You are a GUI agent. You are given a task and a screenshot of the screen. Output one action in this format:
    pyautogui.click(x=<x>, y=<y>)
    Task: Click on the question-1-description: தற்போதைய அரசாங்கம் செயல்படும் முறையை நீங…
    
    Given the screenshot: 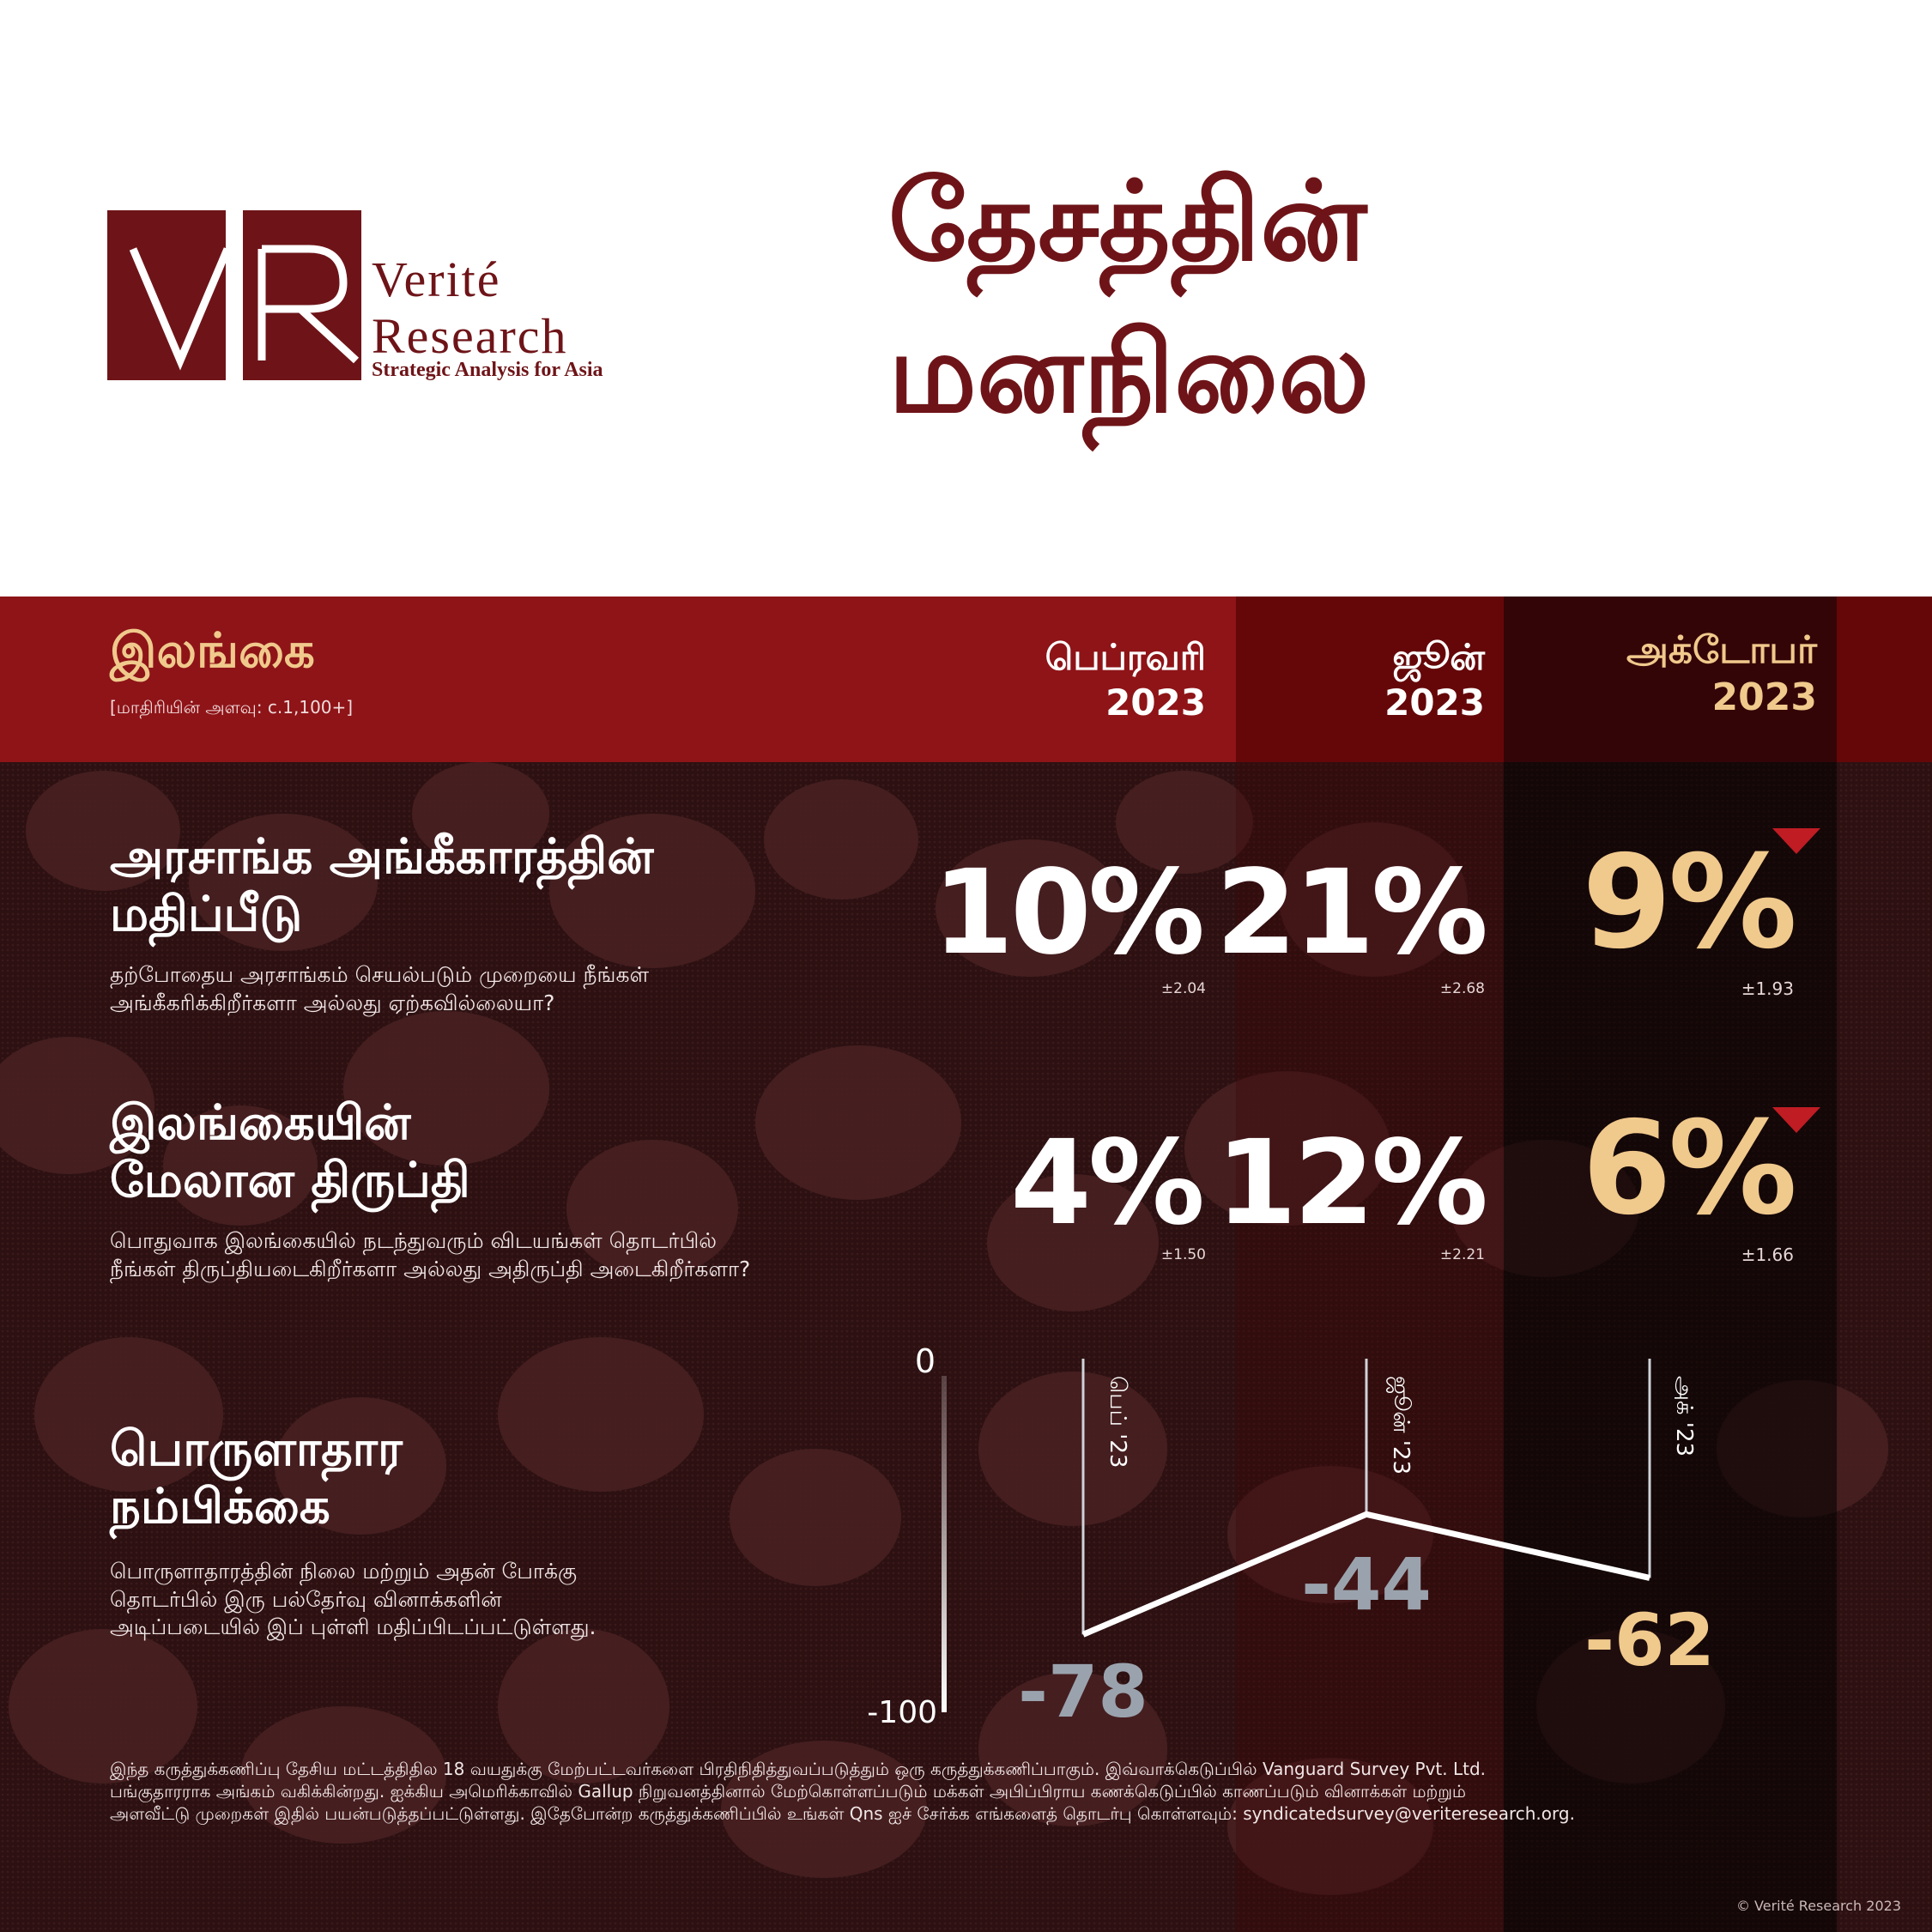 What is the action you would take?
    pyautogui.click(x=380, y=989)
    